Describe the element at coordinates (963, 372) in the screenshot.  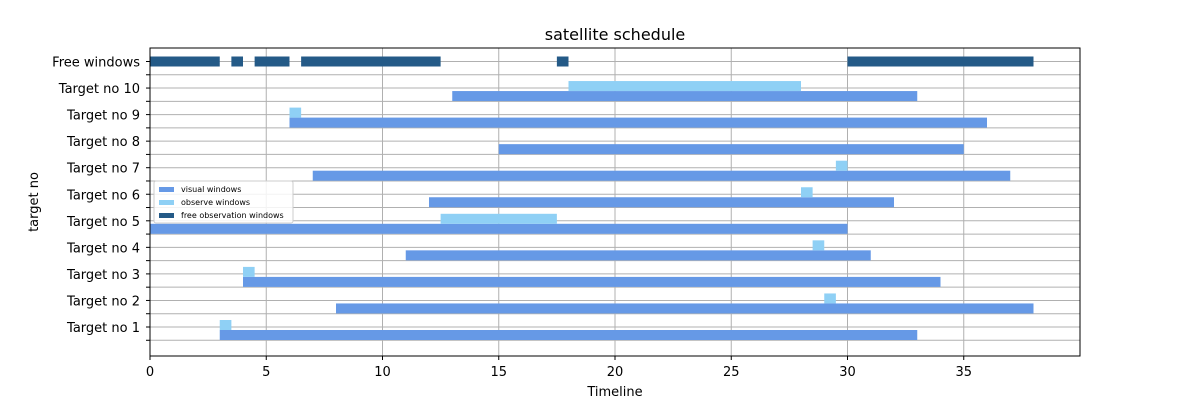
I see `x-tick-label: 35` at that location.